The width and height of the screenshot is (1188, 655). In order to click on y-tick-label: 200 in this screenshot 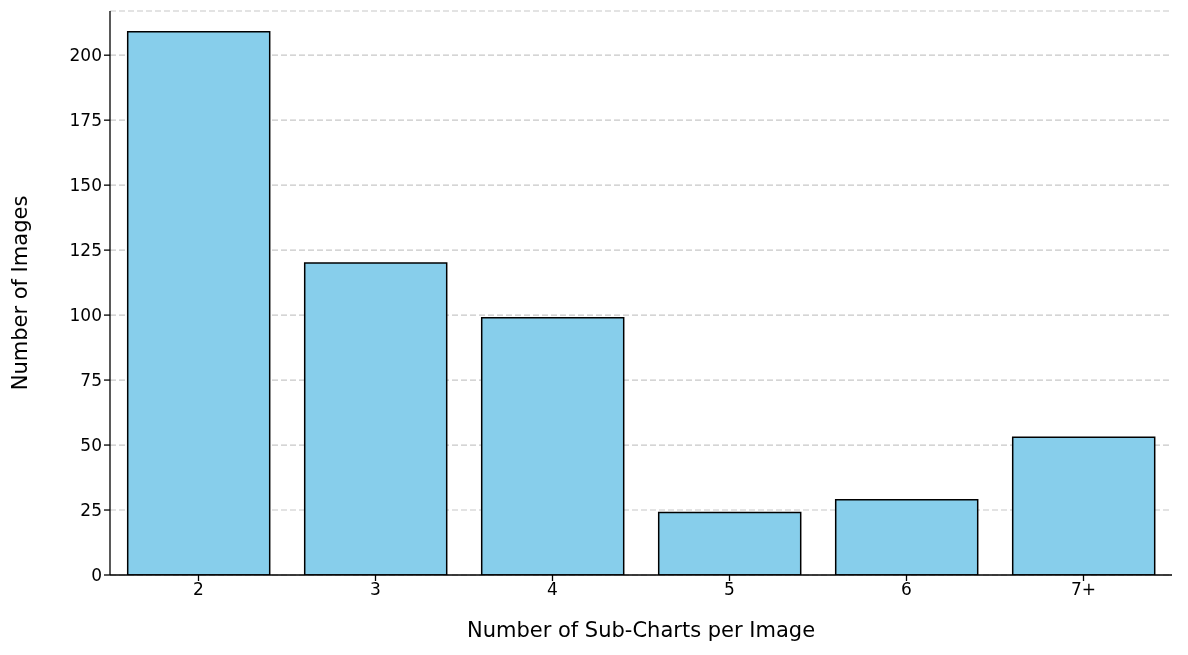, I will do `click(85, 55)`.